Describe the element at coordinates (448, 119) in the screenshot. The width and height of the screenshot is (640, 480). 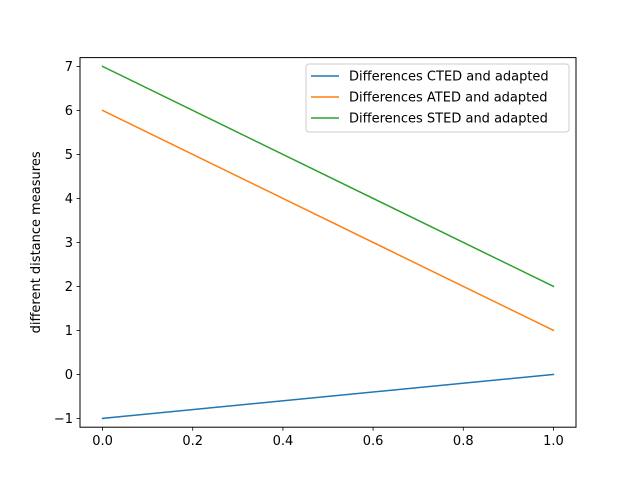
I see `legend-label: Differences STED and adapted` at that location.